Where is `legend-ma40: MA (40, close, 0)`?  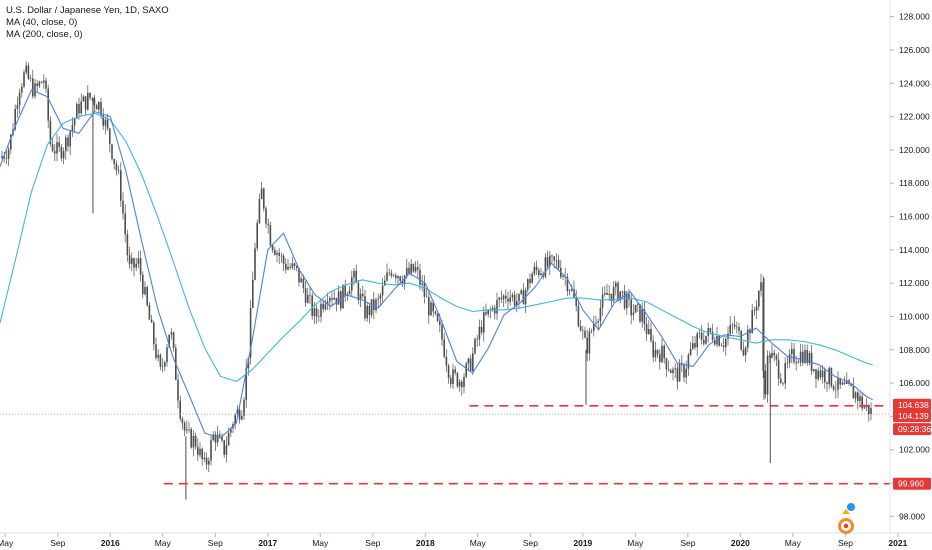 legend-ma40: MA (40, close, 0) is located at coordinates (42, 22).